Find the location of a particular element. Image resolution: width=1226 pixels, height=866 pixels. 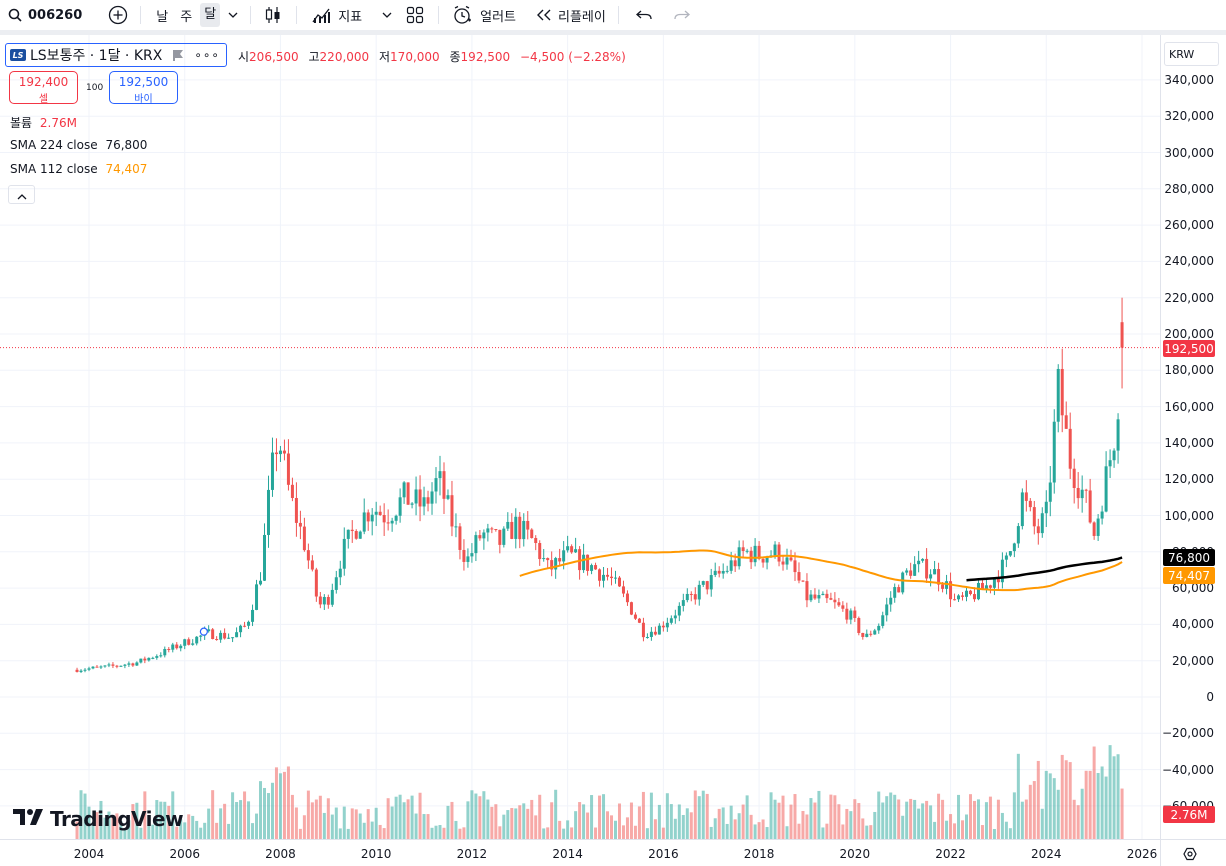

symbol-title-box: LS LS보통주 · 1달 · KRX ∘∘∘ is located at coordinates (116, 55).